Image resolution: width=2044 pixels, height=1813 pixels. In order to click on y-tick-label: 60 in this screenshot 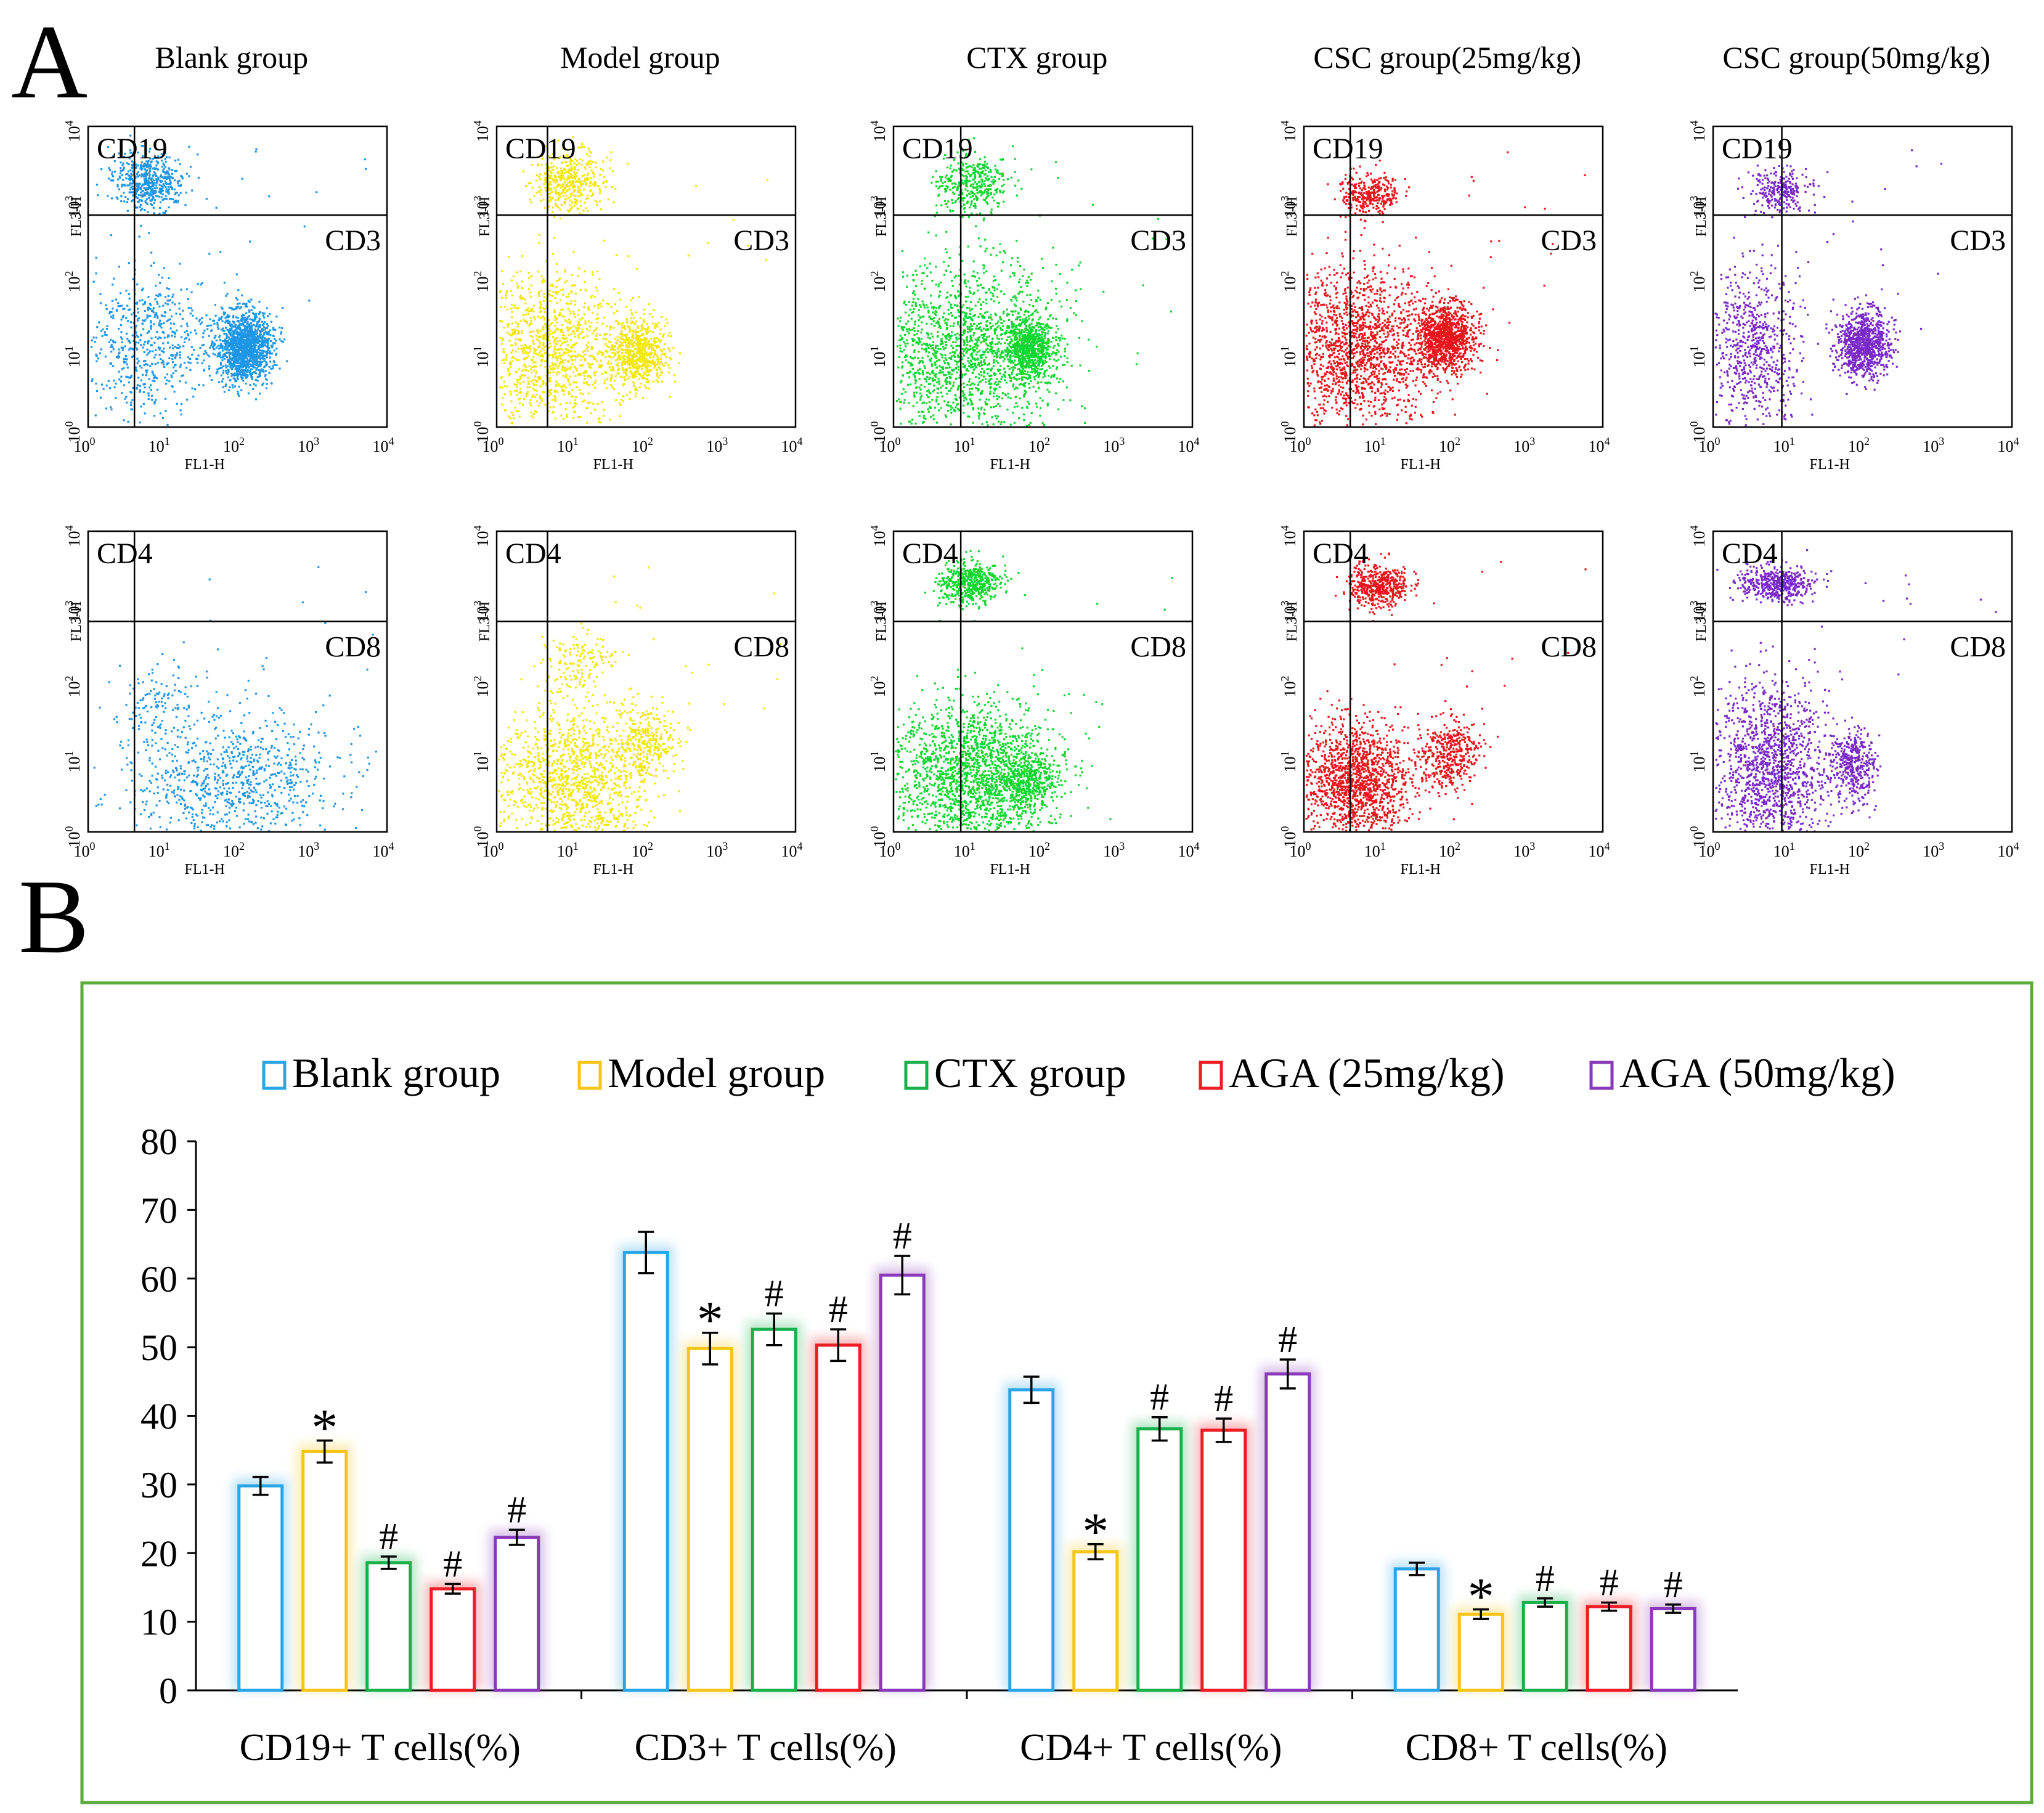, I will do `click(159, 1279)`.